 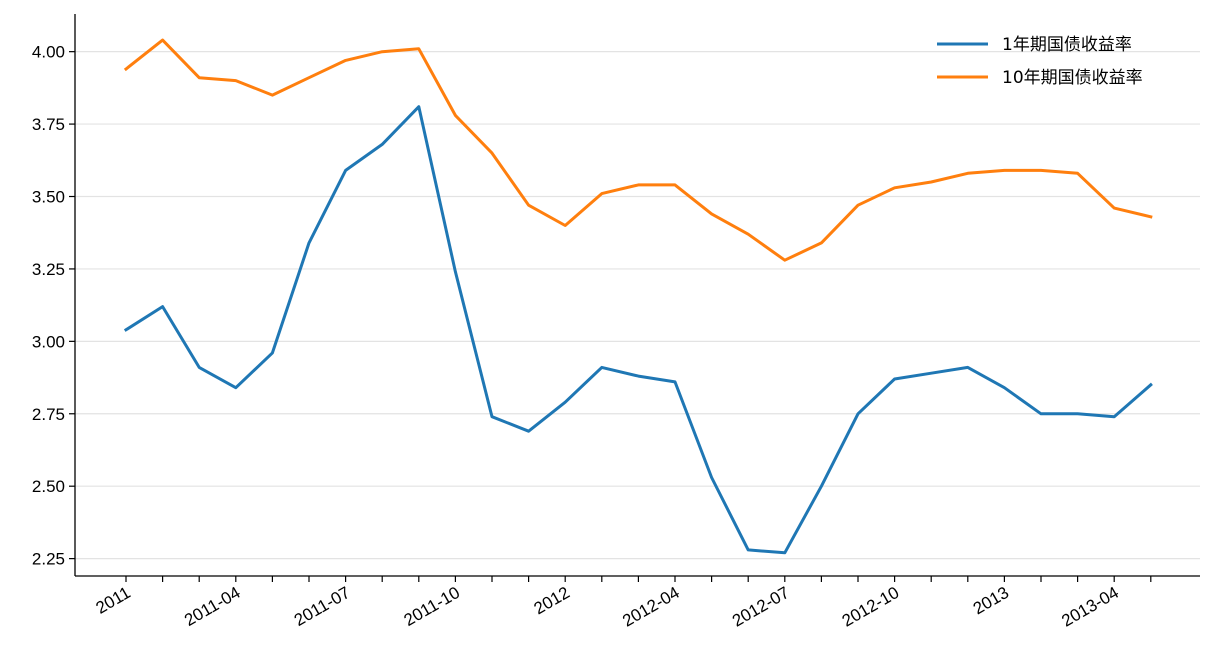 I want to click on x-tick-label: 2012-04, so click(x=651, y=607).